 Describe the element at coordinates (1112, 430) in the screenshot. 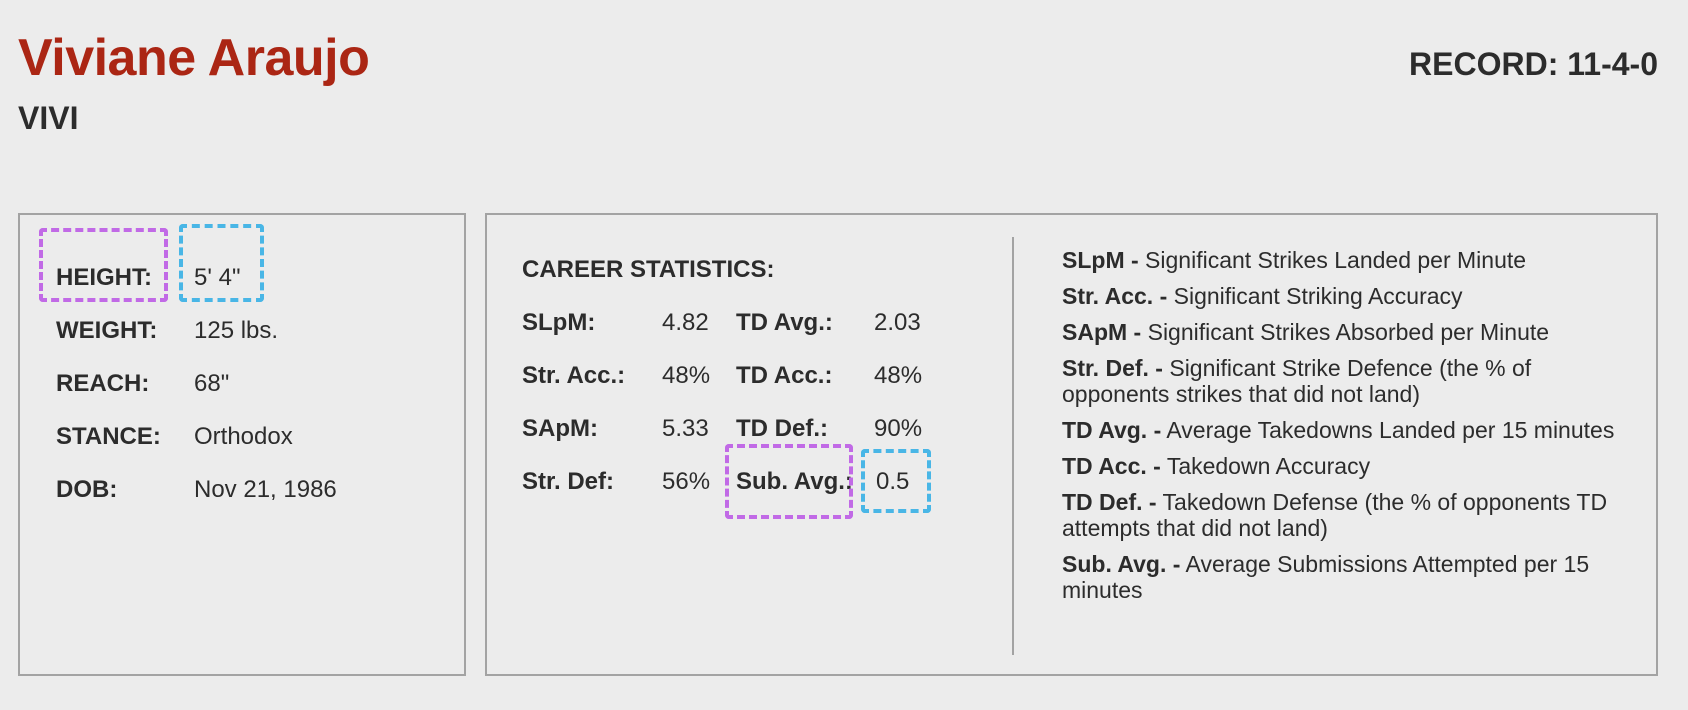

I see `glossary-term: TD Avg. -` at that location.